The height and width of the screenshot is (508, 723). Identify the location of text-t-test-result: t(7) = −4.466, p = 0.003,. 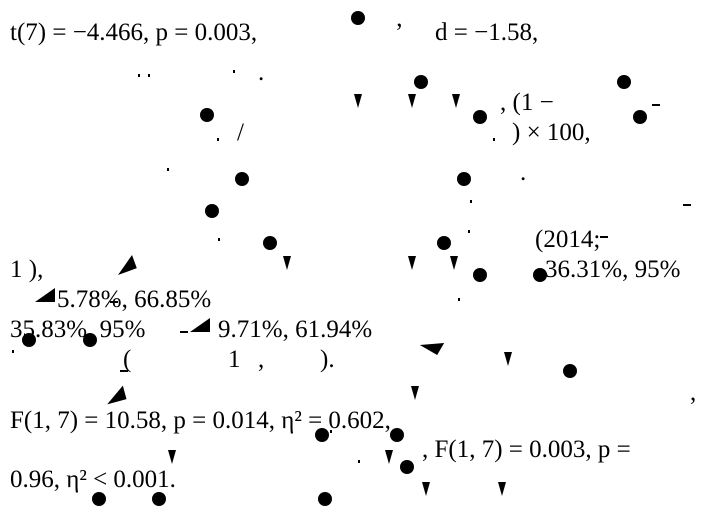
(134, 32).